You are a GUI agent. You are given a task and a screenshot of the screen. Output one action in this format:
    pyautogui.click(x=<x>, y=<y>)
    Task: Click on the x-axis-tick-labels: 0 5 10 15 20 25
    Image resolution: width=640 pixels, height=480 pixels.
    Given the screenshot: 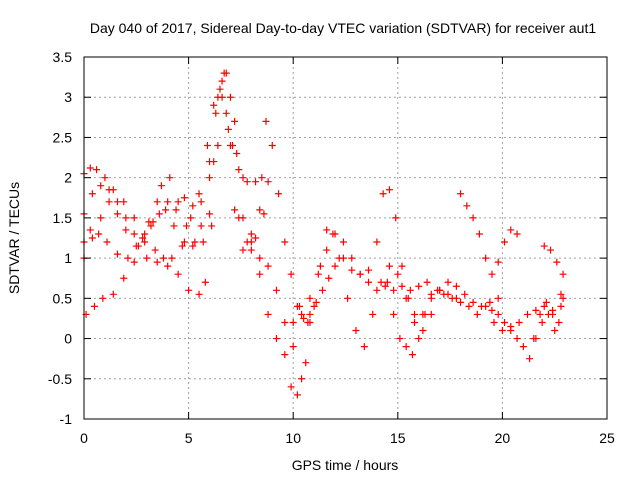 What is the action you would take?
    pyautogui.click(x=347, y=438)
    